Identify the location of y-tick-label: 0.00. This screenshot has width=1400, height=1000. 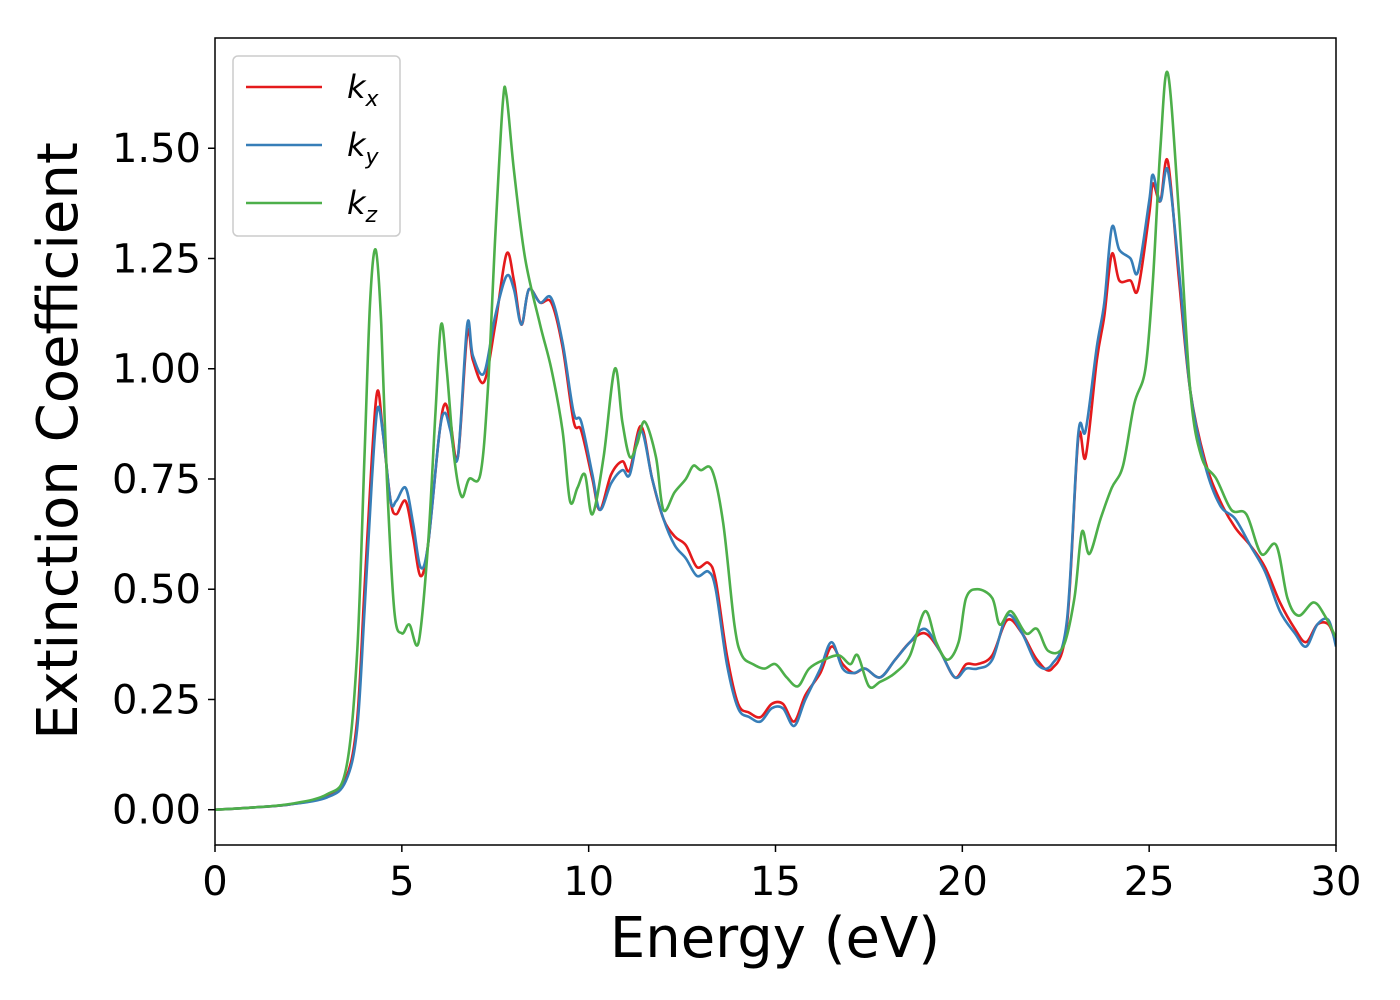
(156, 811).